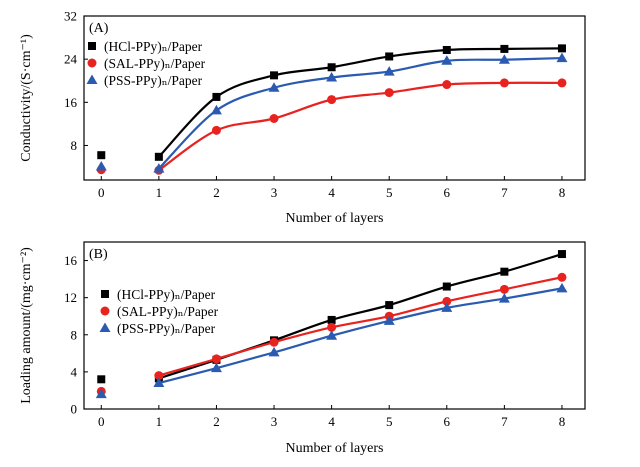 The height and width of the screenshot is (467, 640). I want to click on y-tick-label: 4, so click(74, 371).